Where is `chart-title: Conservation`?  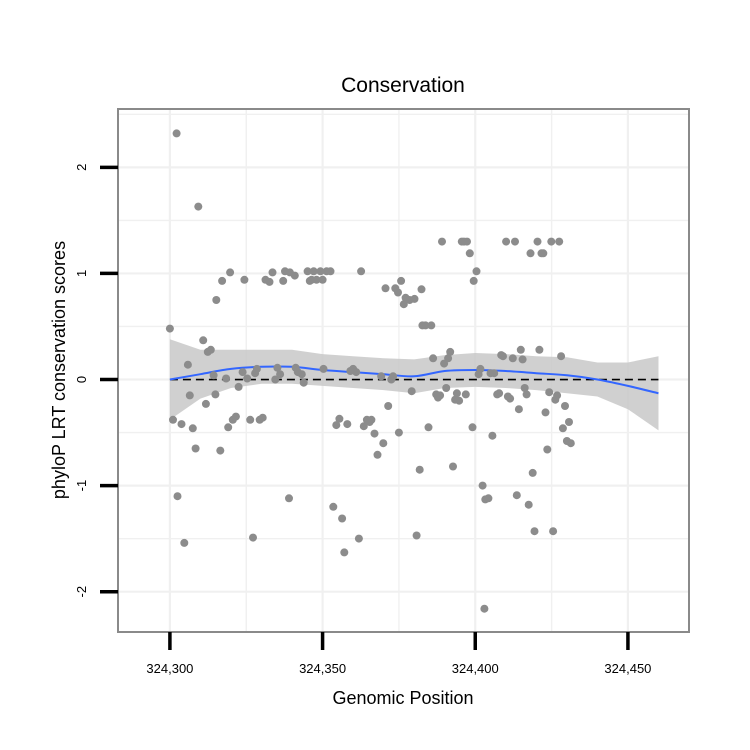 chart-title: Conservation is located at coordinates (403, 85).